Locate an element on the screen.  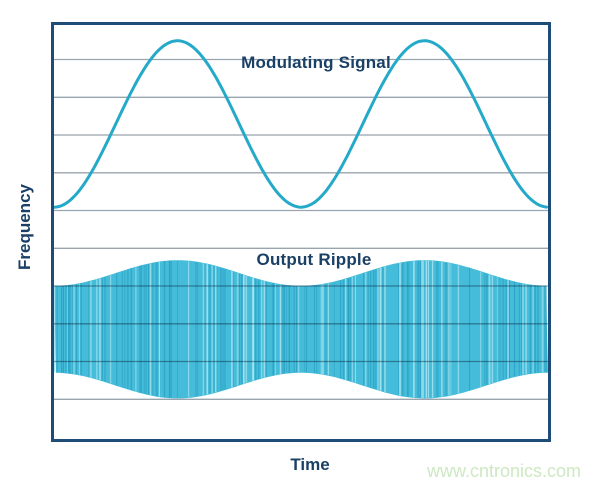
modulating-signal-label: Modulating Signal is located at coordinates (316, 62).